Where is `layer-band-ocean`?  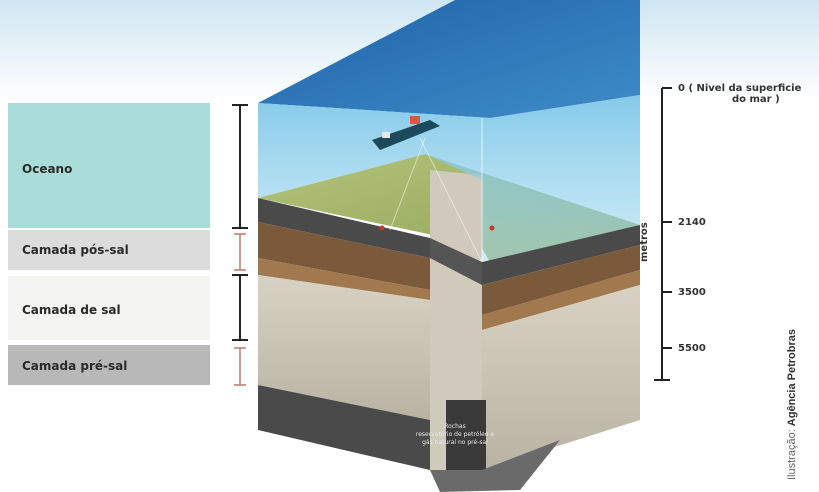 layer-band-ocean is located at coordinates (109, 165).